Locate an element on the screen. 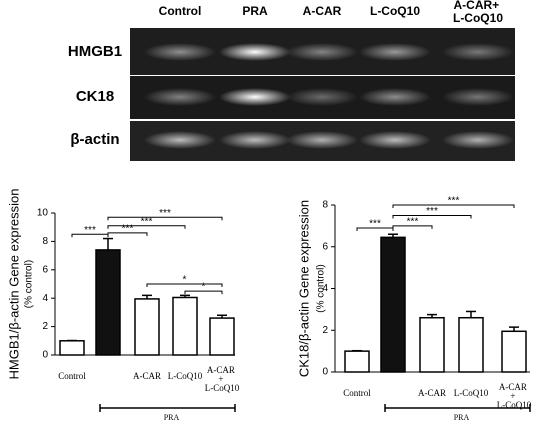  lane-label: PRA is located at coordinates (255, 11).